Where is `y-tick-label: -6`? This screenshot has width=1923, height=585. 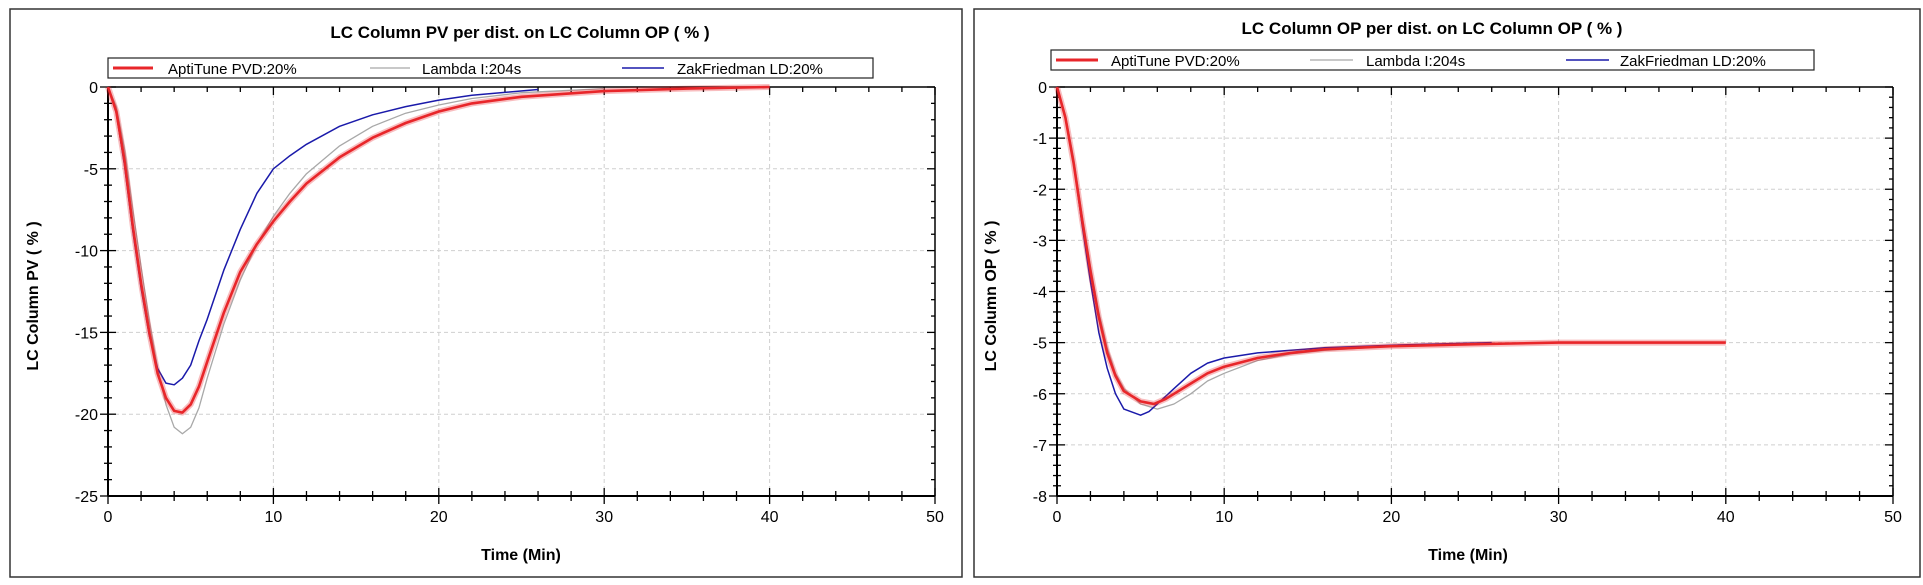 y-tick-label: -6 is located at coordinates (1040, 395).